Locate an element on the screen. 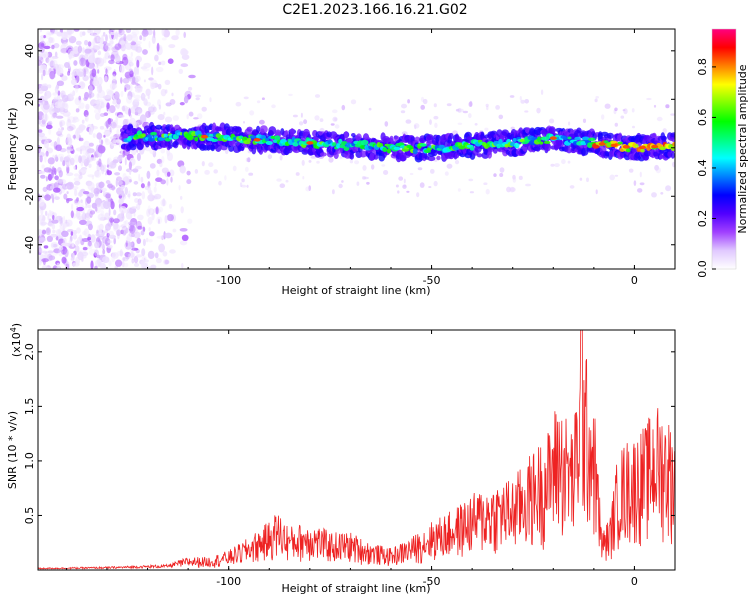  snr-y-multiplier-base: (x10 is located at coordinates (16, 344).